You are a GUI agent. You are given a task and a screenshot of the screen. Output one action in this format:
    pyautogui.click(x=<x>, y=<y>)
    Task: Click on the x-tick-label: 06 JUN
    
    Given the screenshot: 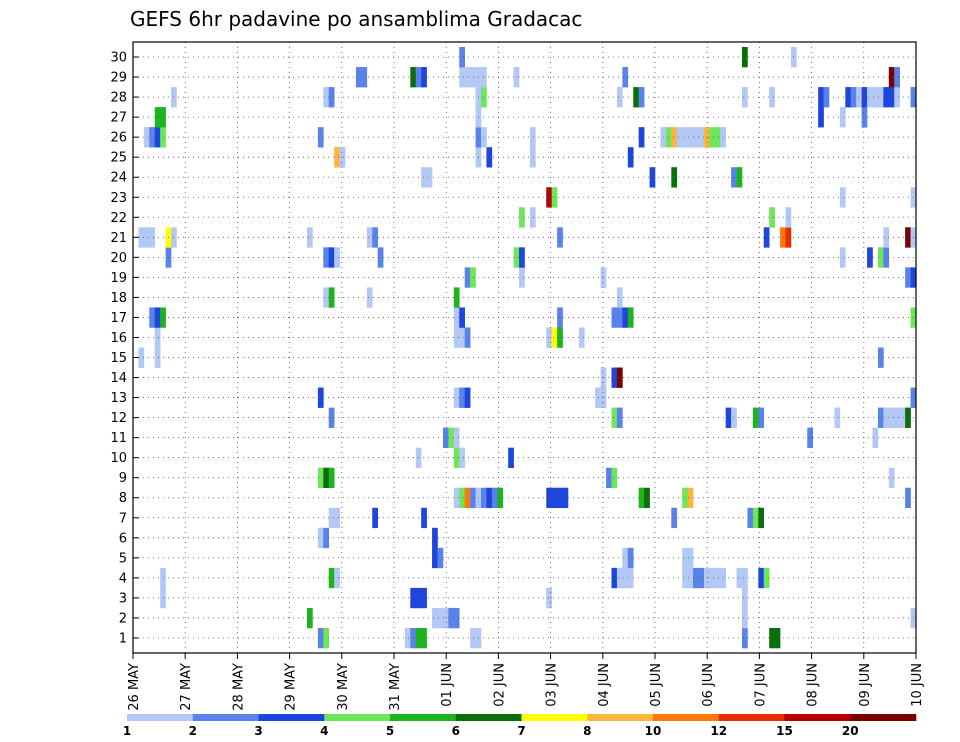 What is the action you would take?
    pyautogui.click(x=708, y=685)
    